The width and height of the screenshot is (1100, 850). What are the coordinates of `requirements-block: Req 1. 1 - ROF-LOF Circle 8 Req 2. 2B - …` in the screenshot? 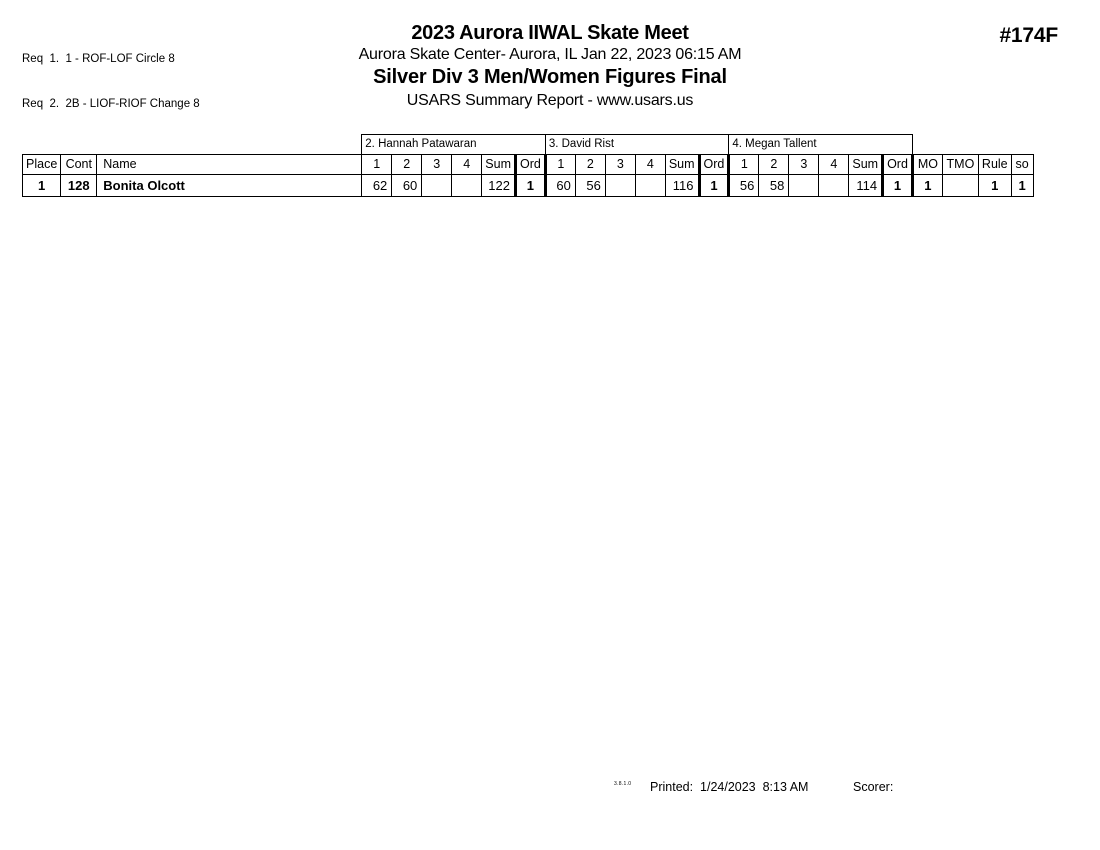 It's located at (111, 74).